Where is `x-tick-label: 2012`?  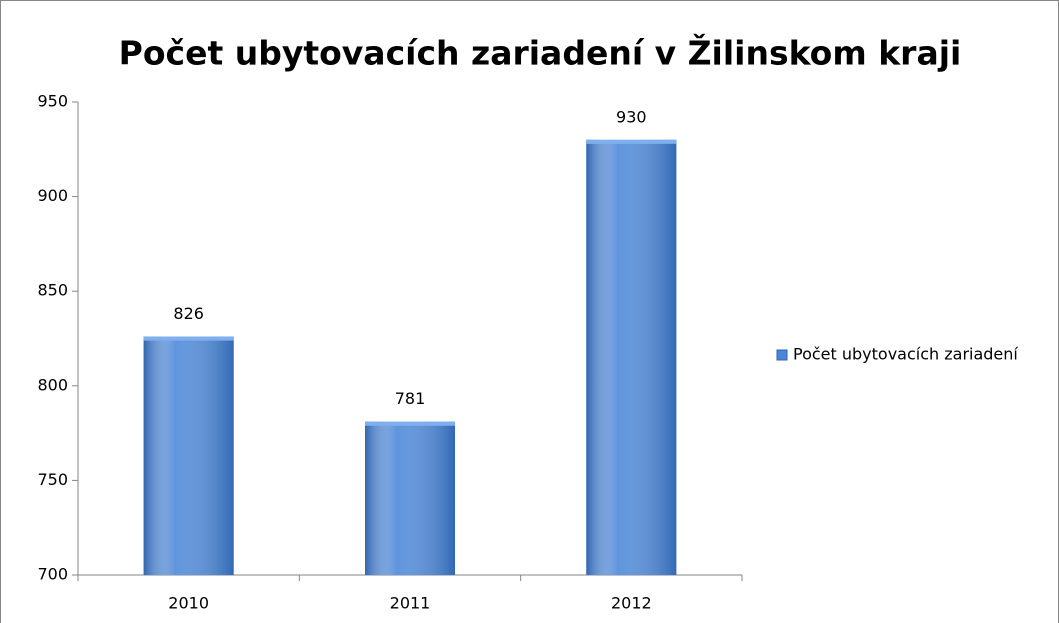
x-tick-label: 2012 is located at coordinates (631, 603).